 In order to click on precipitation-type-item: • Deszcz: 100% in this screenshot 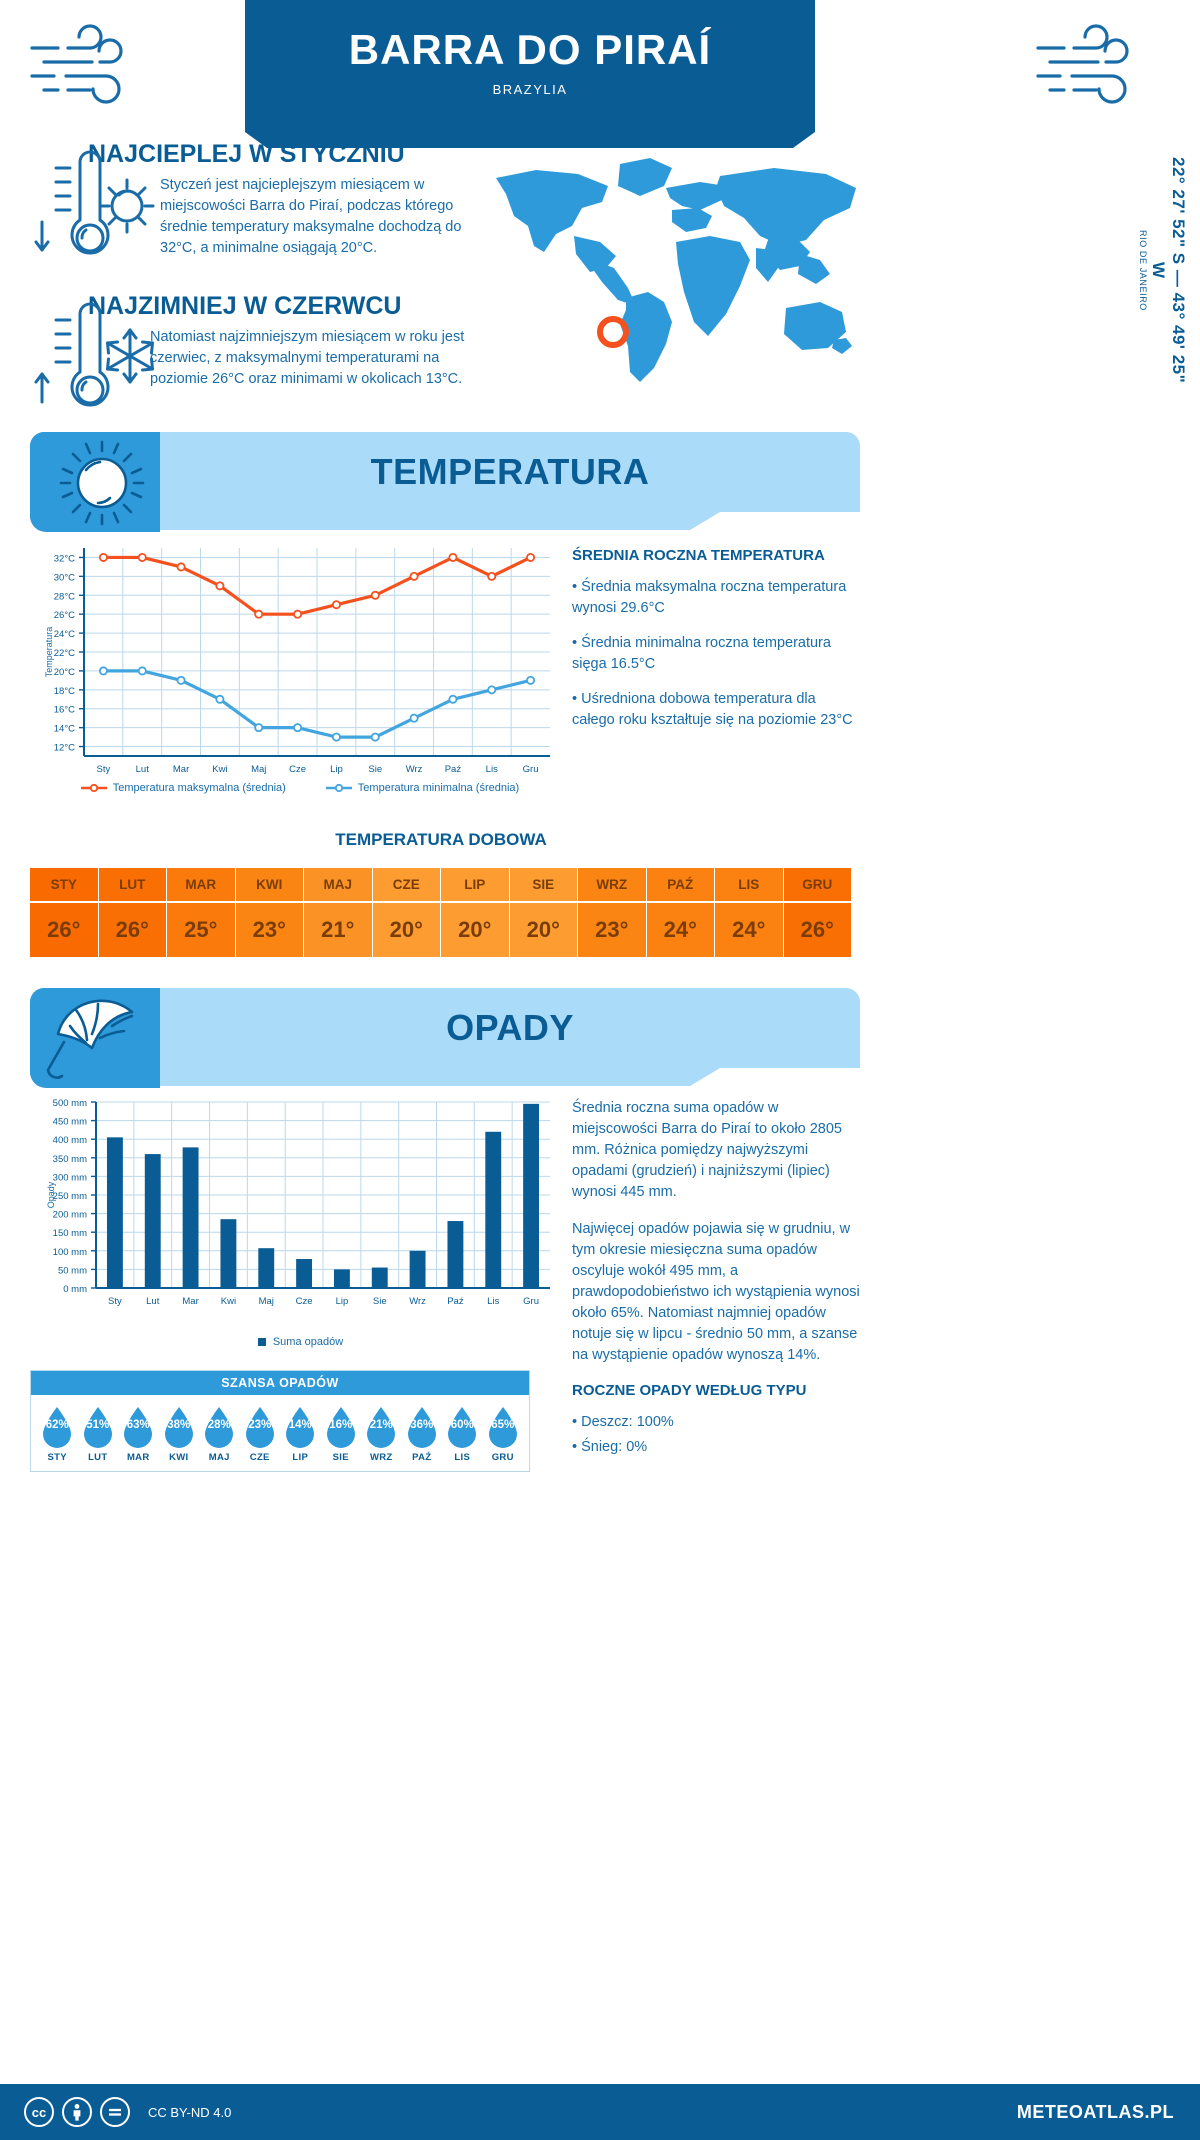, I will do `click(623, 1421)`.